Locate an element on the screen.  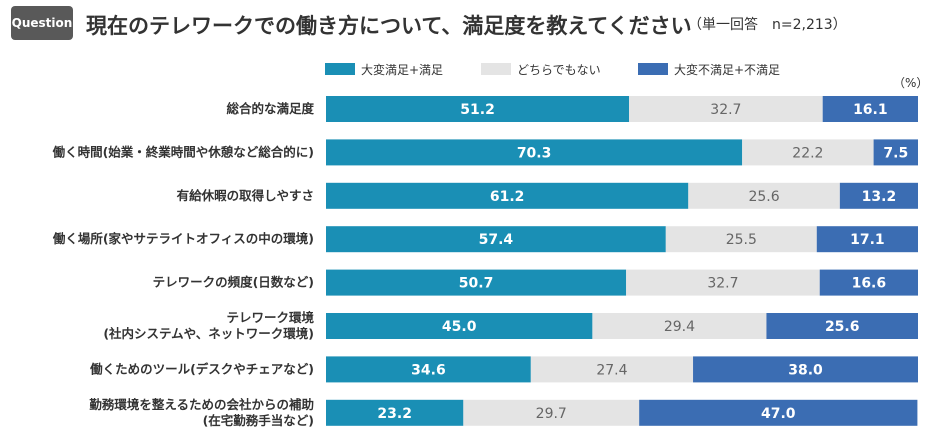
category-label: 総合的な満足度 is located at coordinates (270, 108).